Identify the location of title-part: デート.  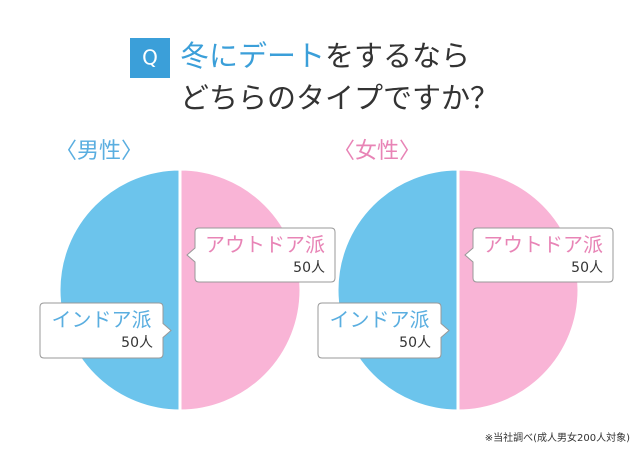
(281, 56).